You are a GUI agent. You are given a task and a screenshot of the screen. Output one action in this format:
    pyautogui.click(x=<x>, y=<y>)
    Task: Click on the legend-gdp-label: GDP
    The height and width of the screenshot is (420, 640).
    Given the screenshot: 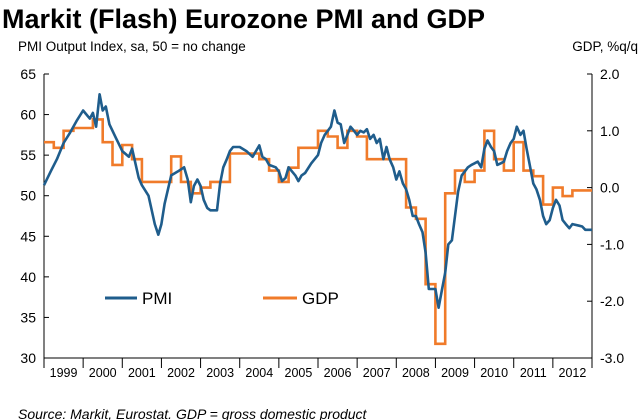 What is the action you would take?
    pyautogui.click(x=320, y=298)
    